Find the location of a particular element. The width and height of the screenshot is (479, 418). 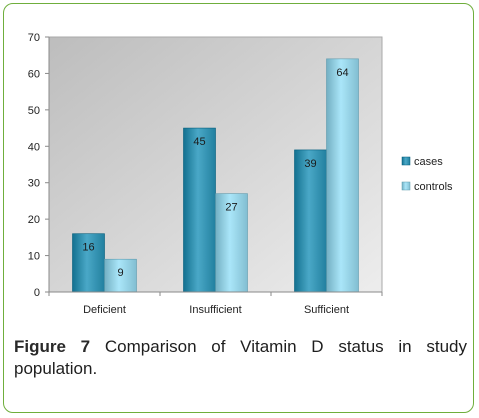

y-tick-label: 20 is located at coordinates (34, 220).